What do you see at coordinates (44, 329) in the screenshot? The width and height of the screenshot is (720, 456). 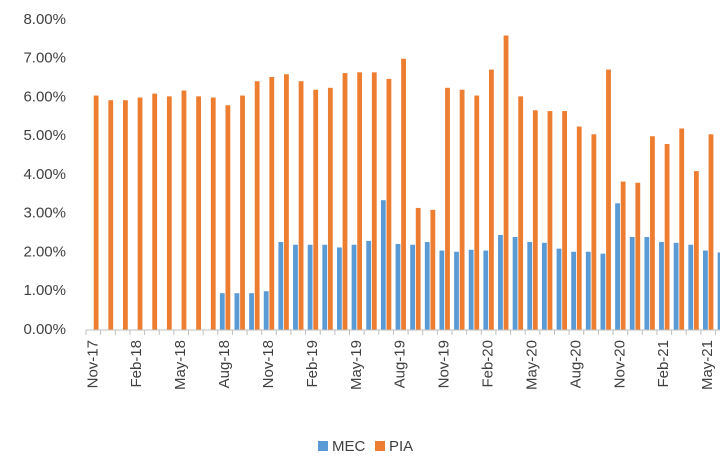 I see `y-tick-label: 0.00%` at bounding box center [44, 329].